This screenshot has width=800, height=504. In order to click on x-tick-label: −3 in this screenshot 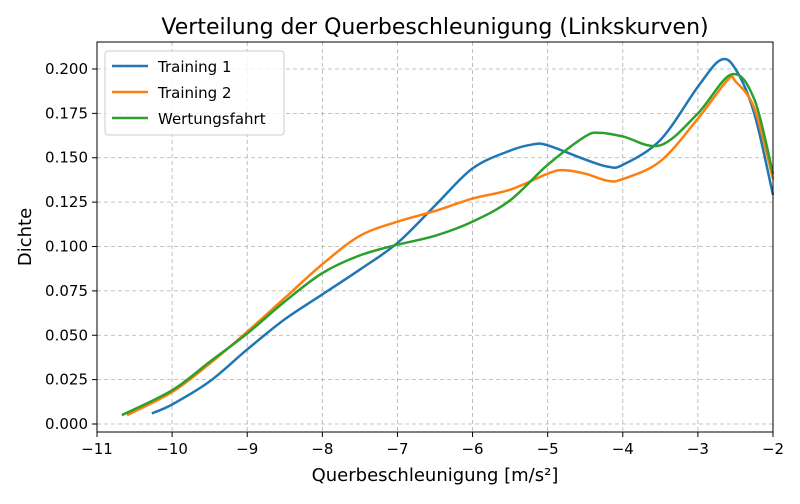, I will do `click(698, 449)`.